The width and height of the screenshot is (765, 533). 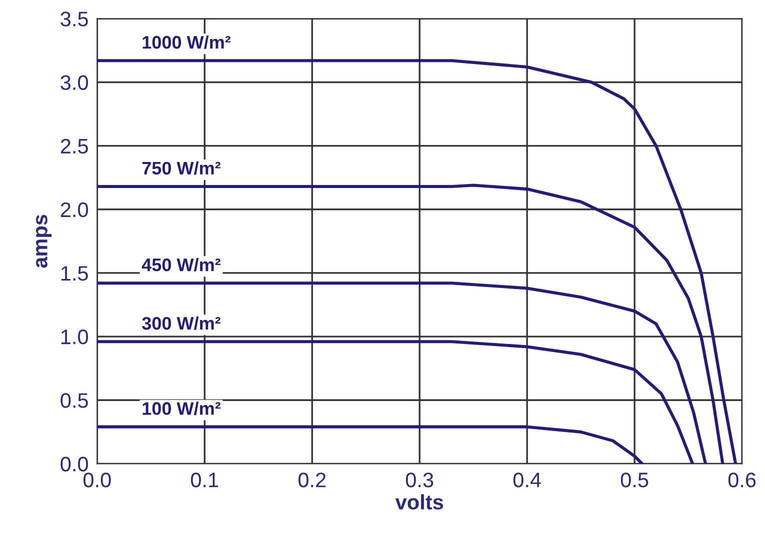 I want to click on x-axis-title: volts, so click(x=419, y=502).